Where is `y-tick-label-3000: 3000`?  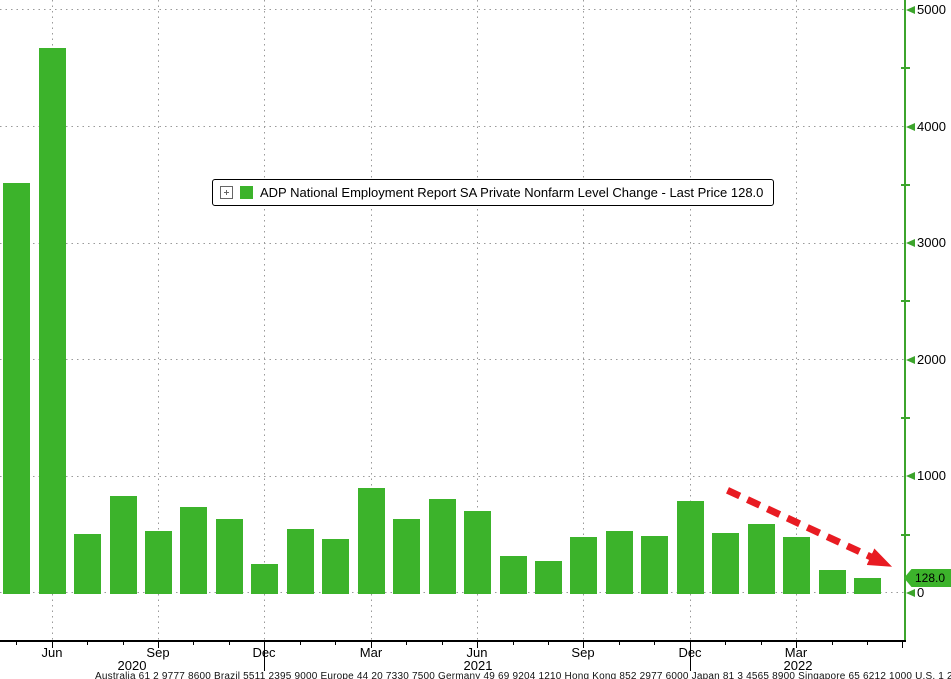 y-tick-label-3000: 3000 is located at coordinates (931, 243).